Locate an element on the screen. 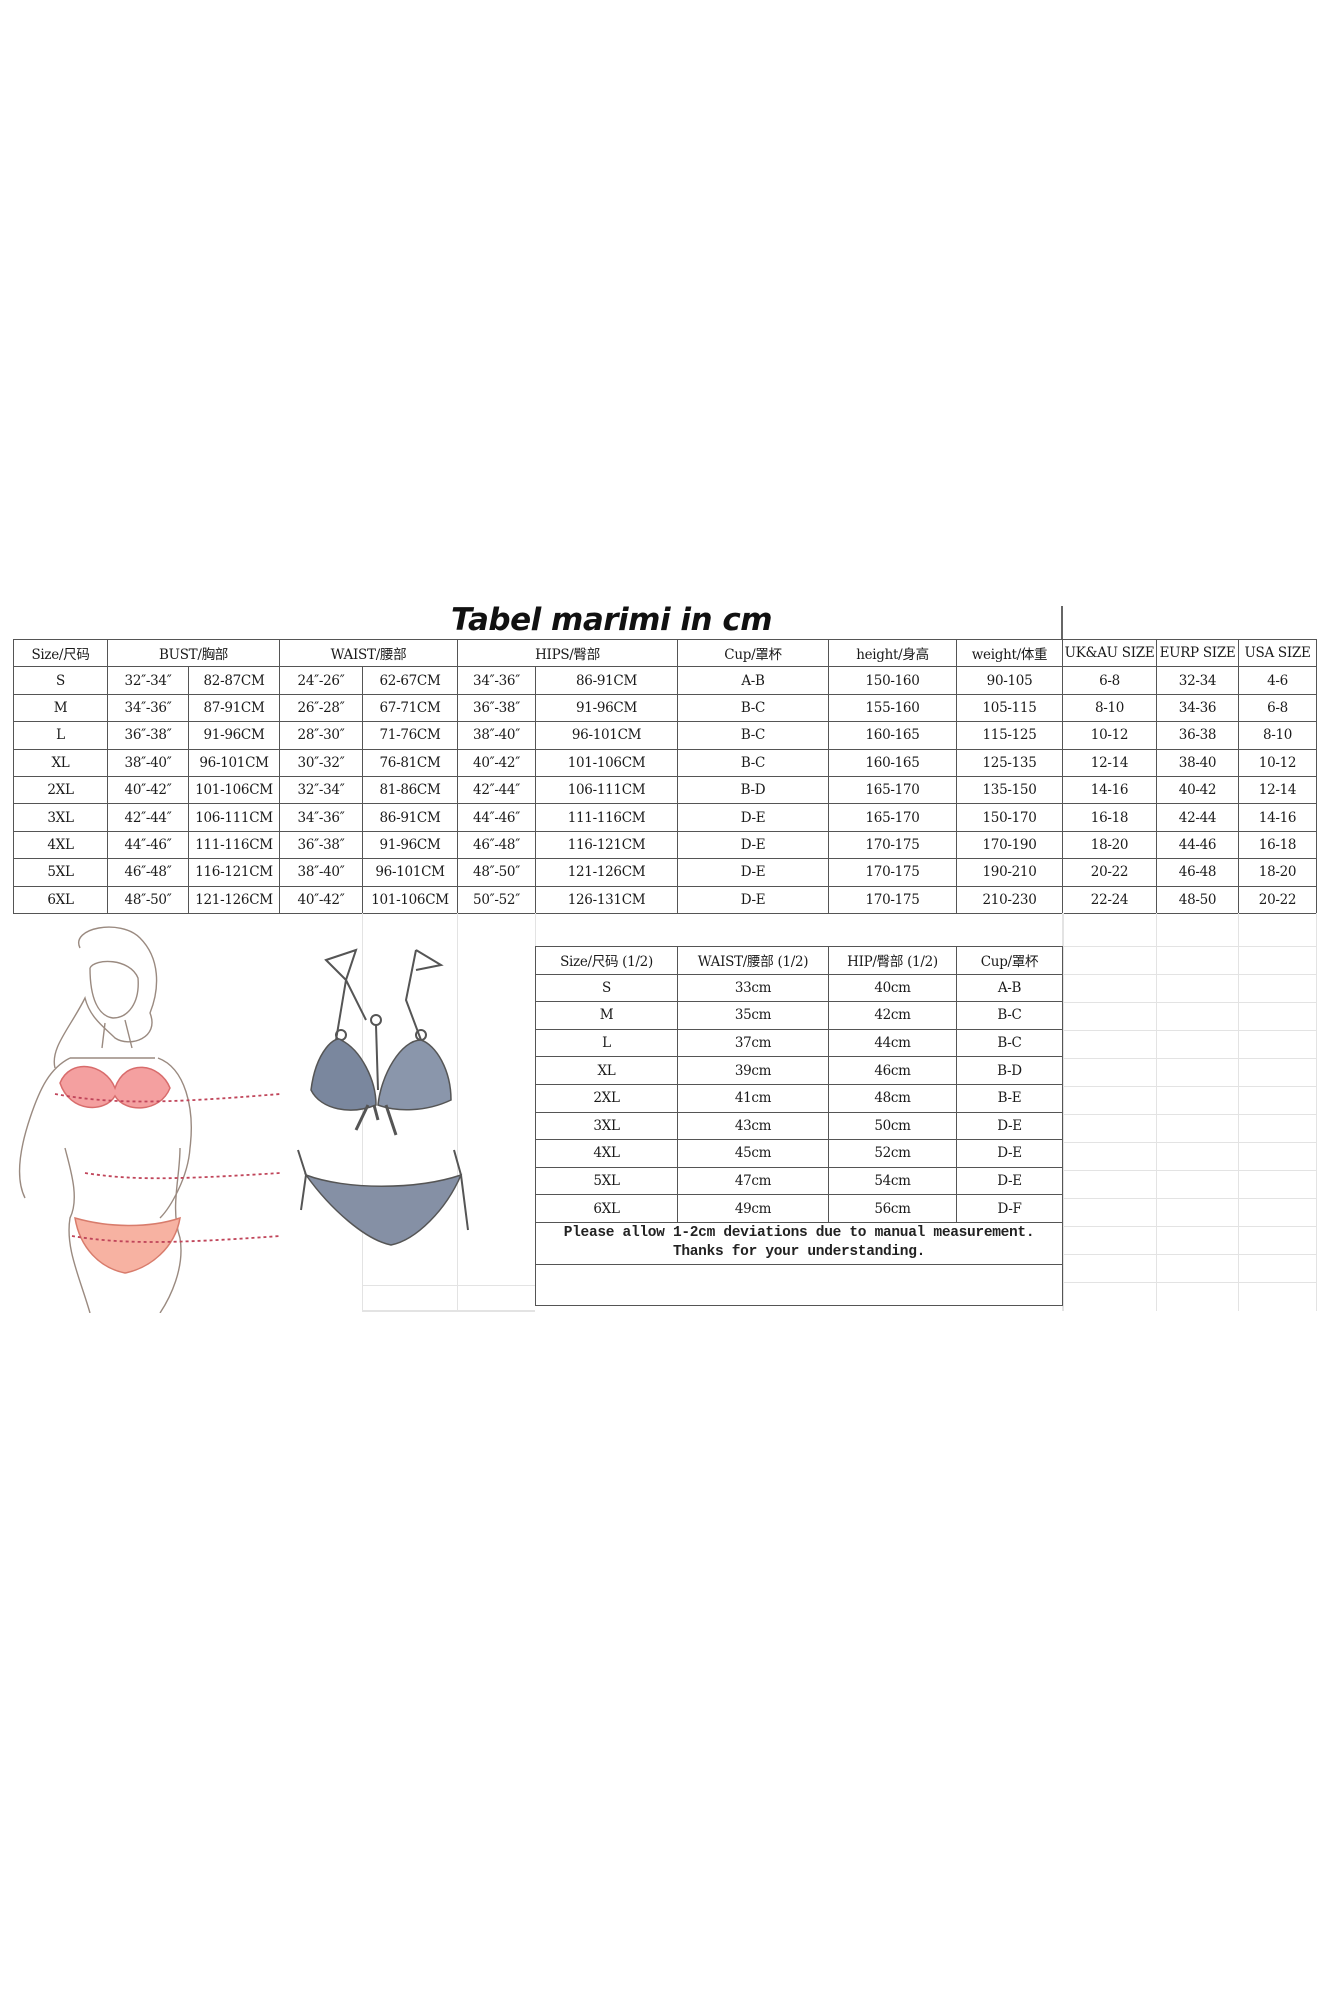 The image size is (1333, 2000). table-cell: 170-175 is located at coordinates (893, 899).